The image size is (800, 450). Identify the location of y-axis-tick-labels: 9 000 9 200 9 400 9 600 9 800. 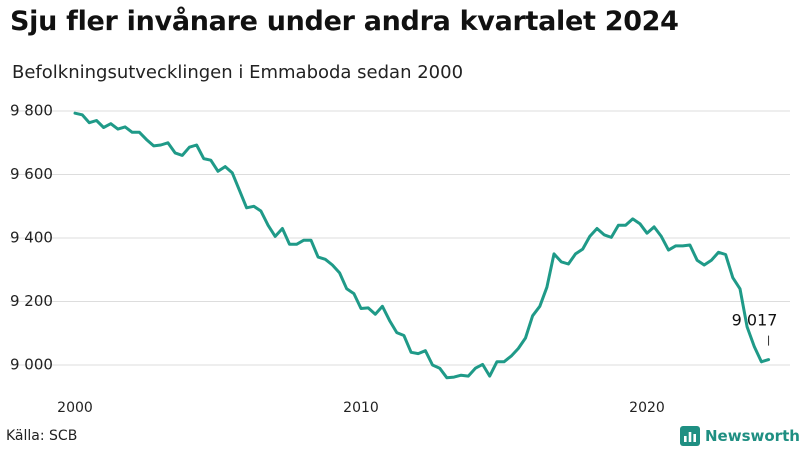
(31, 238).